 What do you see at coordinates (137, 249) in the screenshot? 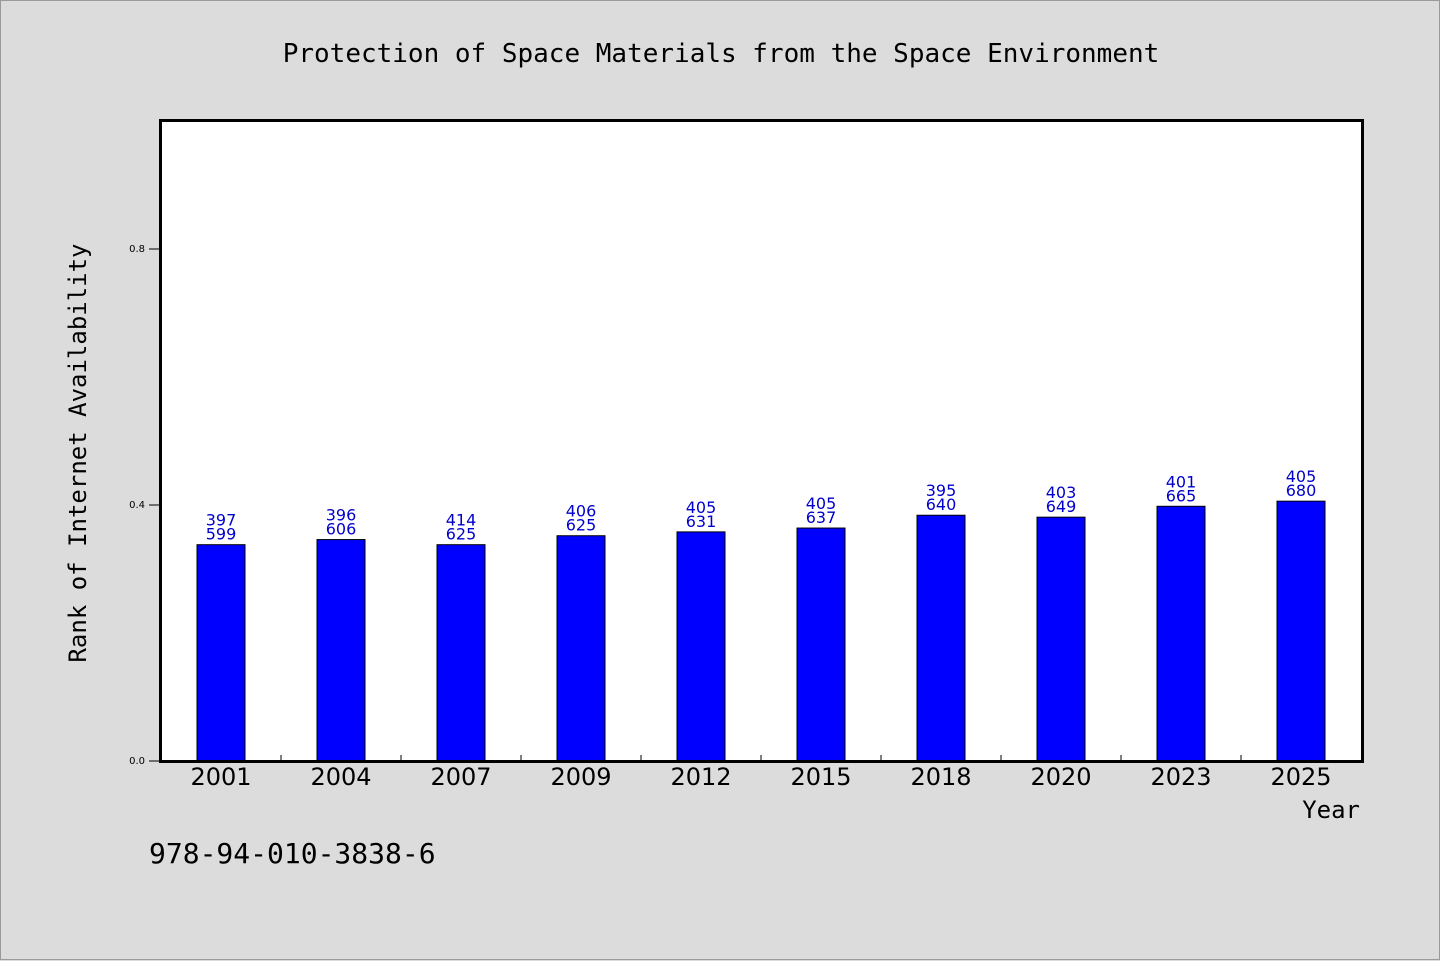
I see `y-tick-label-0.8: 0.8` at bounding box center [137, 249].